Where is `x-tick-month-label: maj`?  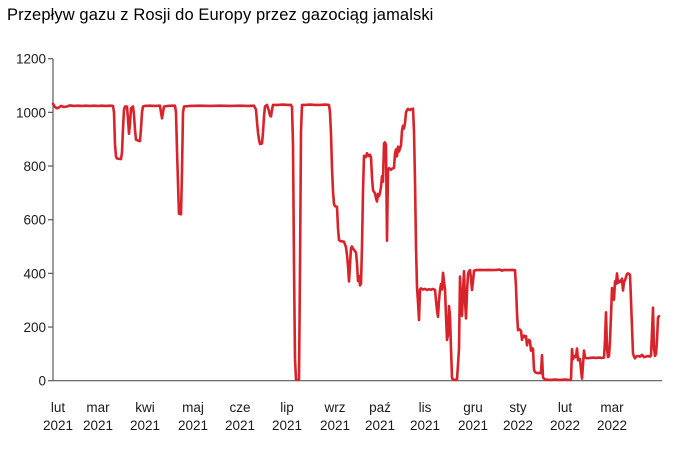
x-tick-month-label: maj is located at coordinates (193, 407).